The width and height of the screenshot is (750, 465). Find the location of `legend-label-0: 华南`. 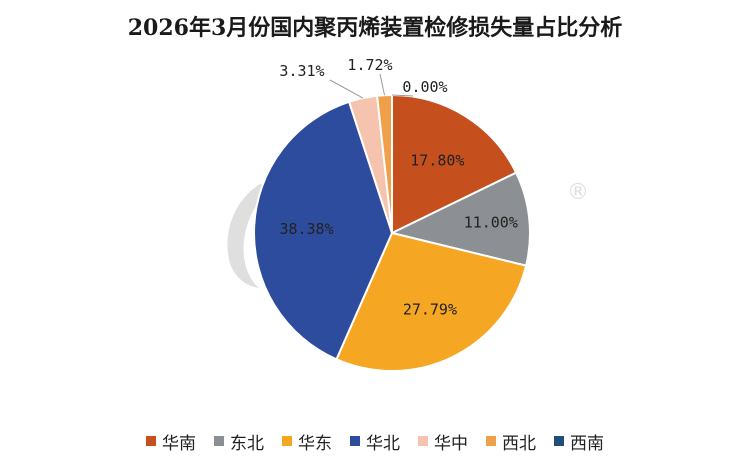

legend-label-0: 华南 is located at coordinates (179, 443).